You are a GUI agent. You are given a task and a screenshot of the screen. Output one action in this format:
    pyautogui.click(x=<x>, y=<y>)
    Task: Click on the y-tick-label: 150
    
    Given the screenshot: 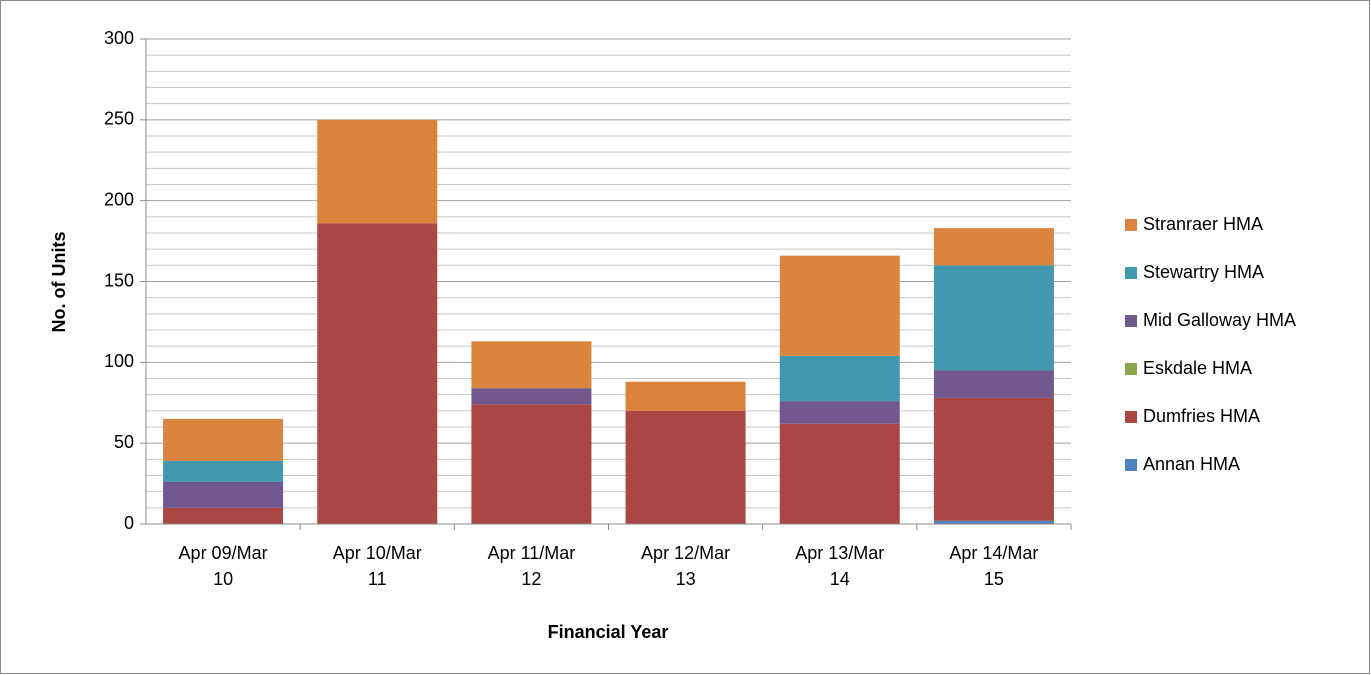 What is the action you would take?
    pyautogui.click(x=119, y=280)
    